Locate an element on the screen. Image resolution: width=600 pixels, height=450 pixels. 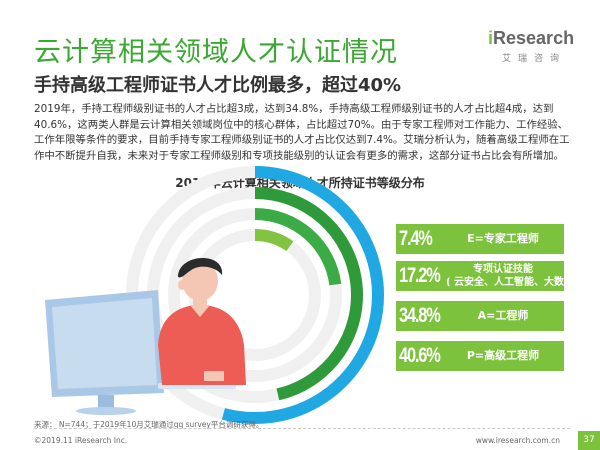
badge-label: E=专家工程师 is located at coordinates (503, 238).